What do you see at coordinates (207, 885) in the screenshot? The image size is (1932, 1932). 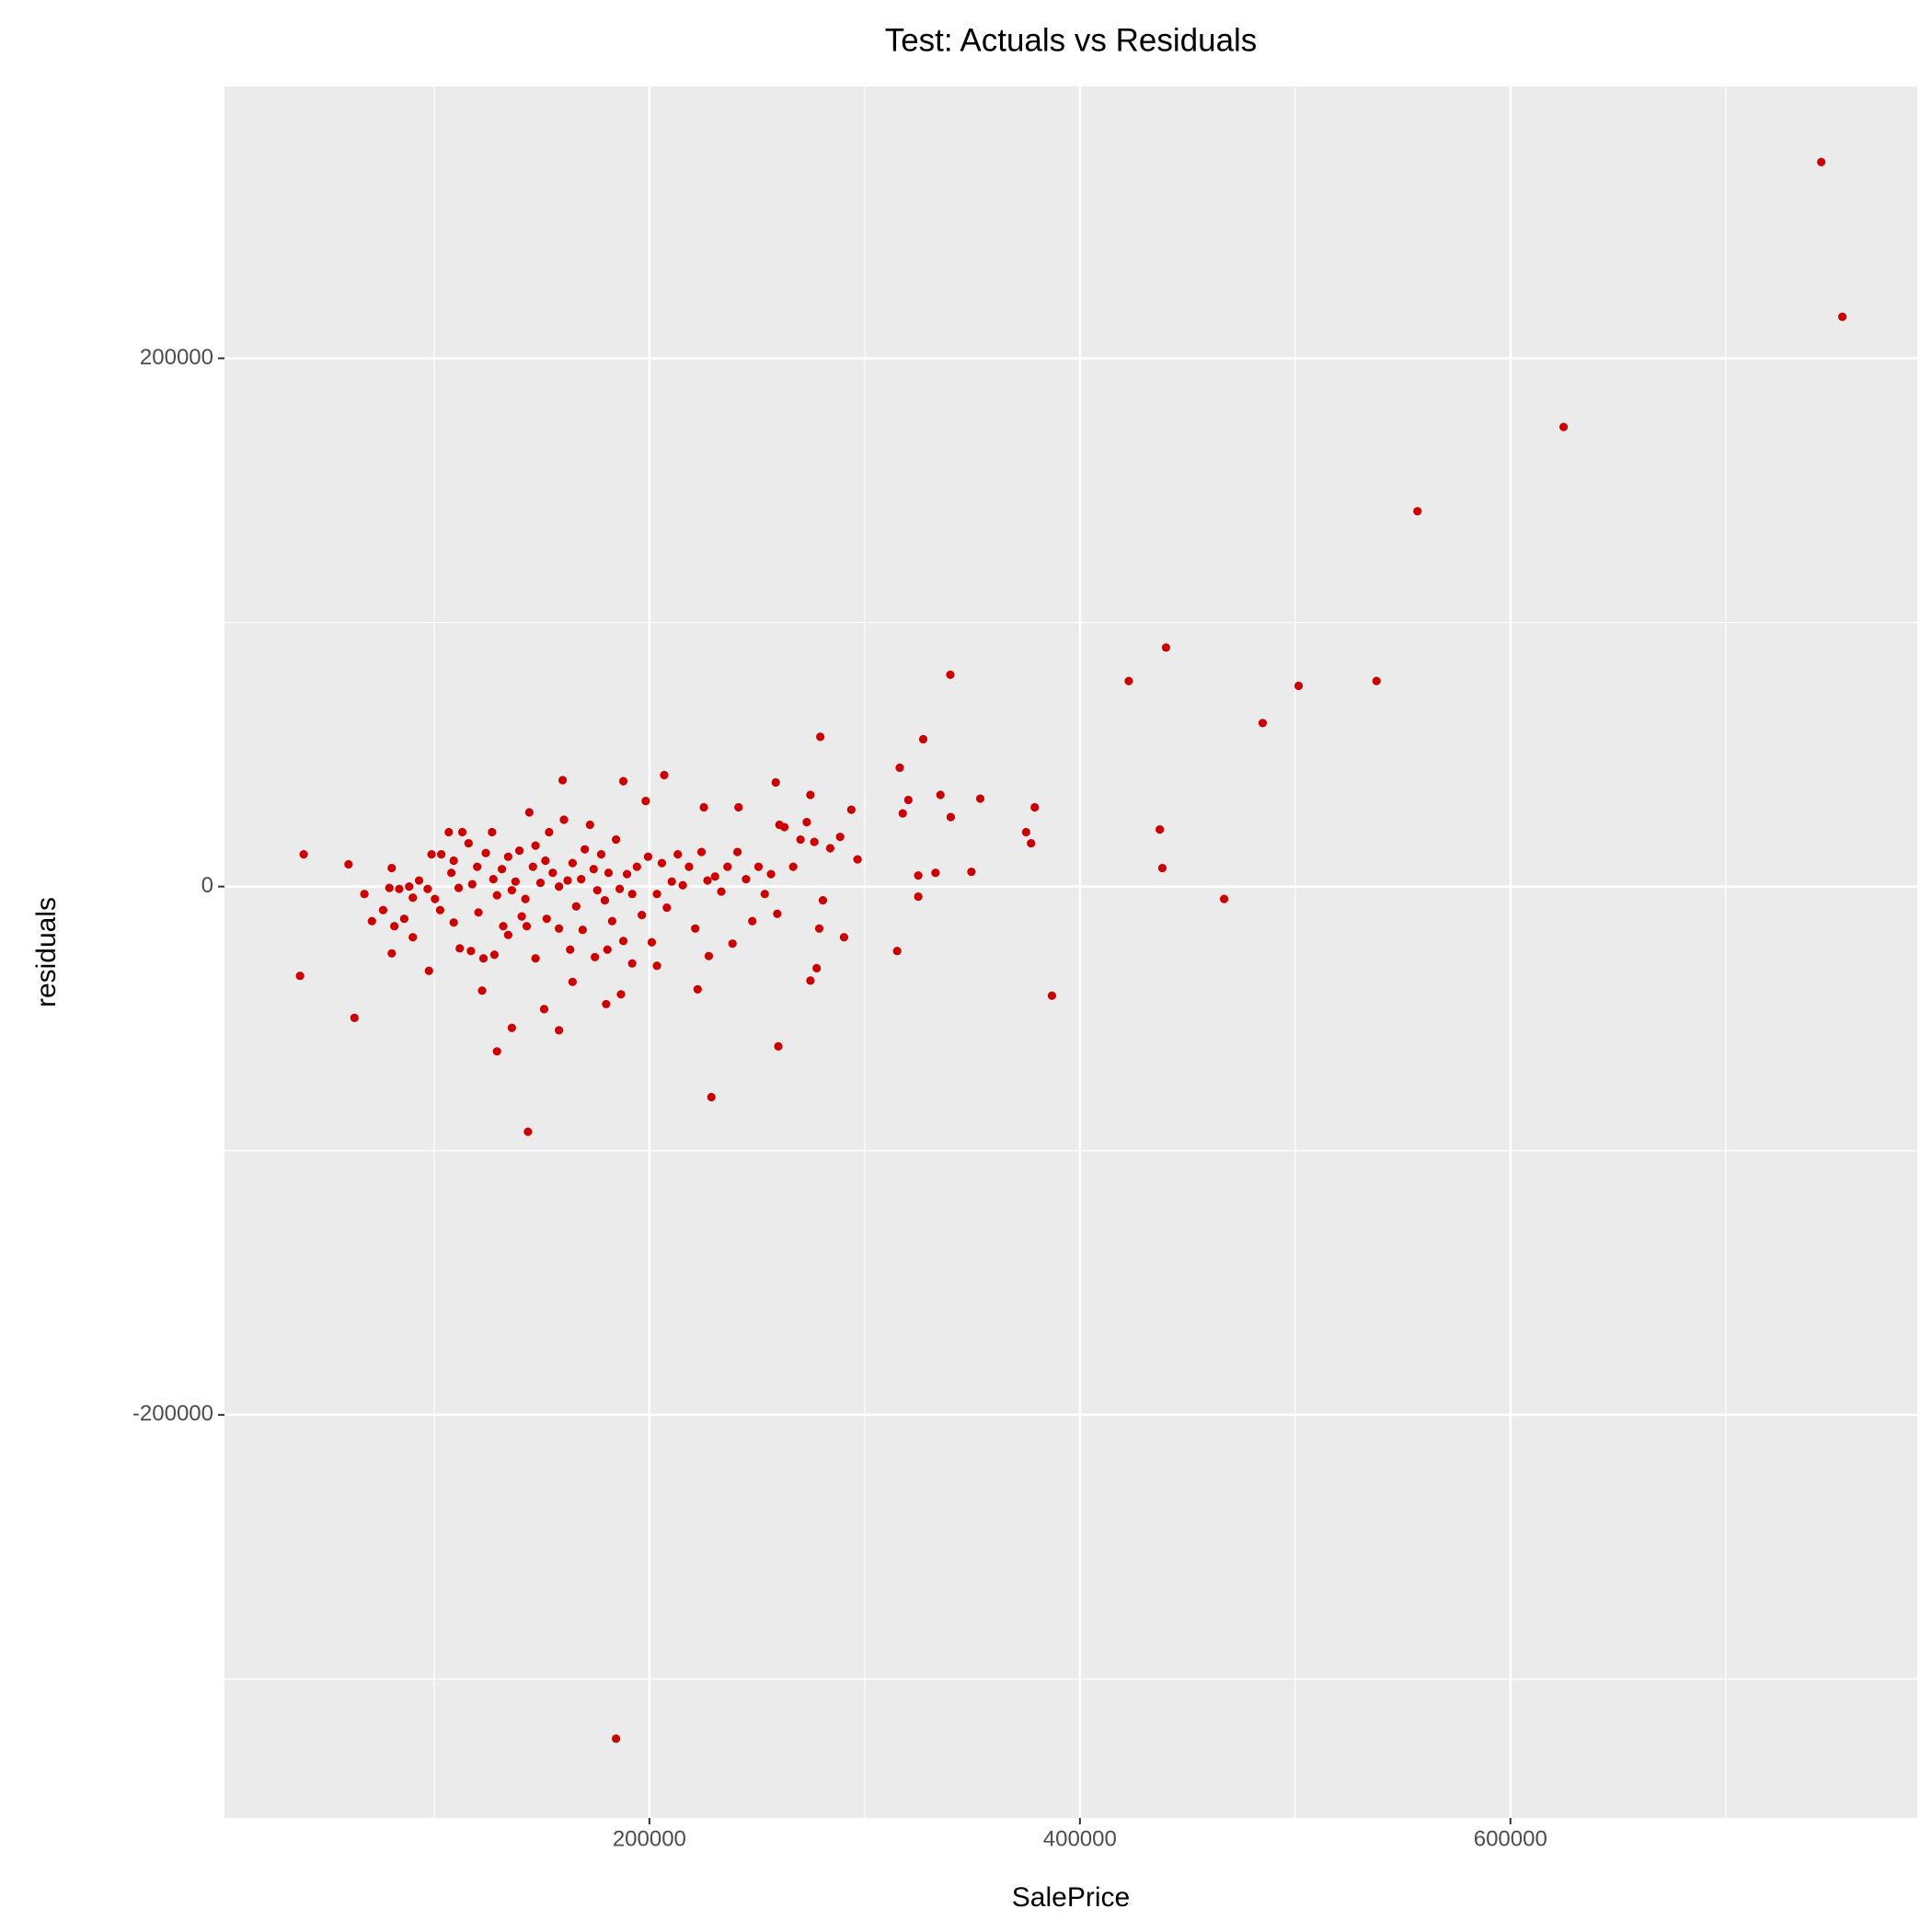 I see `y-tick-label: 0` at bounding box center [207, 885].